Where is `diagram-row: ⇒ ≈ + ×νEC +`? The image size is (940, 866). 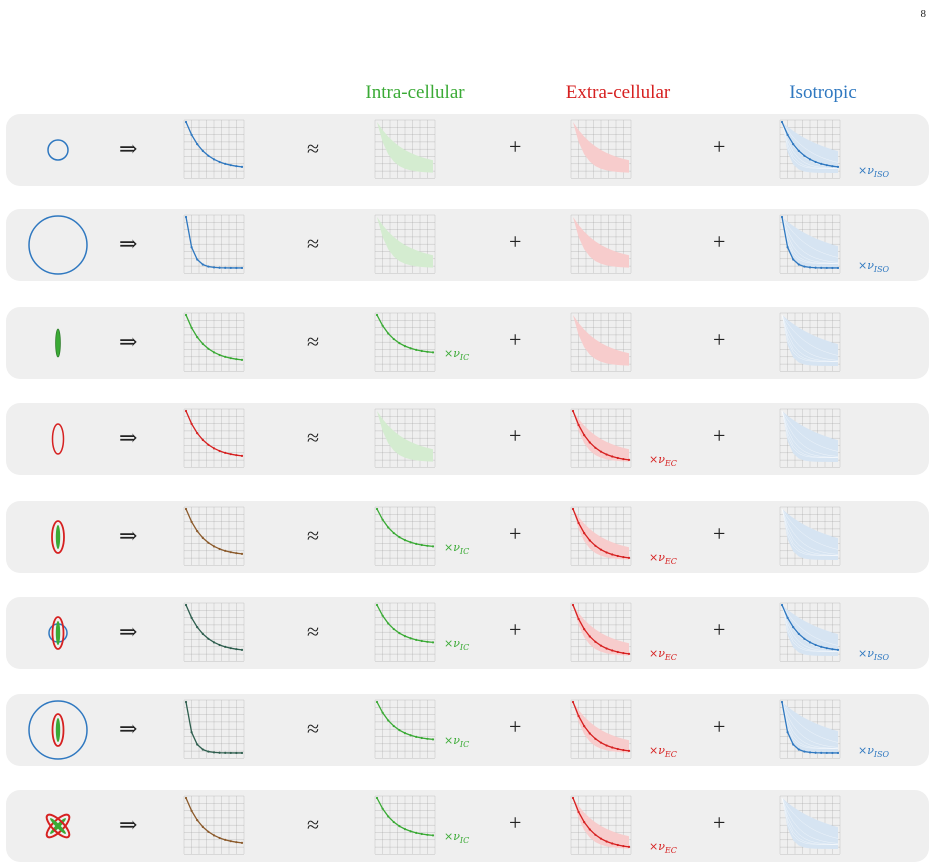
diagram-row: ⇒ ≈ + ×νEC + is located at coordinates (467, 439).